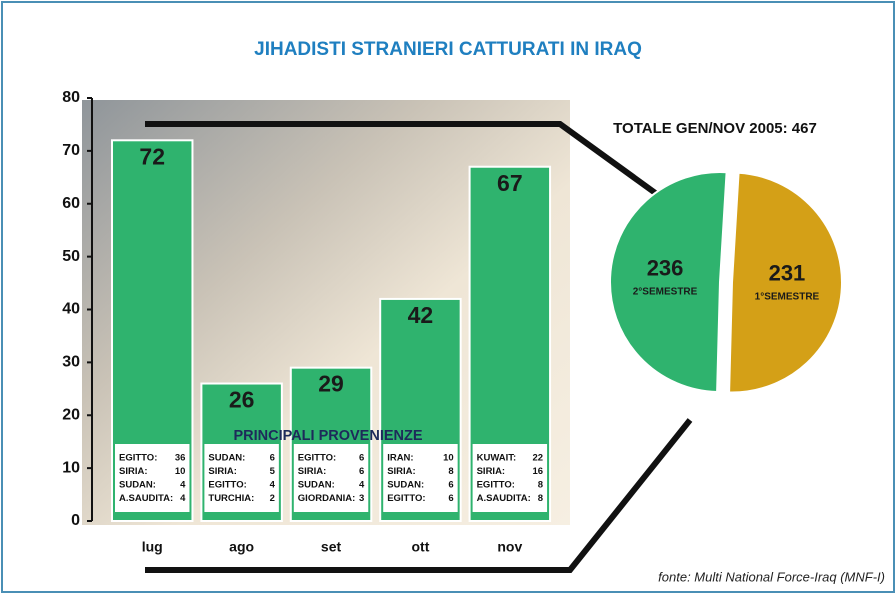 The image size is (896, 594). I want to click on y-tick-label: 0, so click(75, 520).